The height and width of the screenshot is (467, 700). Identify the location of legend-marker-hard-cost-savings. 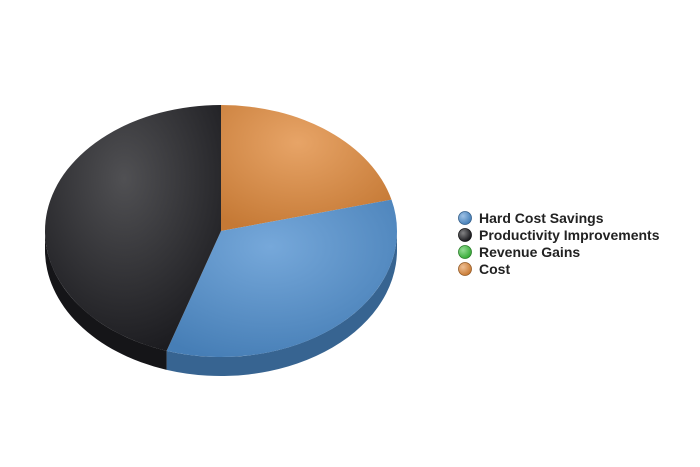
(465, 218).